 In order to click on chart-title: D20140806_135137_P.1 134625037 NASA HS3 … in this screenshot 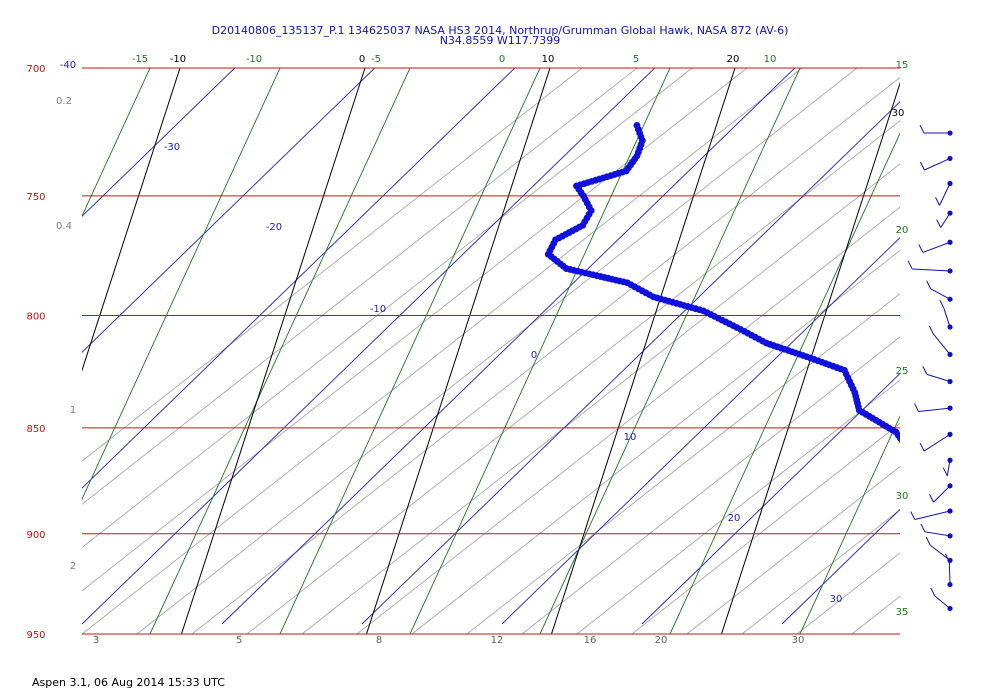, I will do `click(500, 30)`.